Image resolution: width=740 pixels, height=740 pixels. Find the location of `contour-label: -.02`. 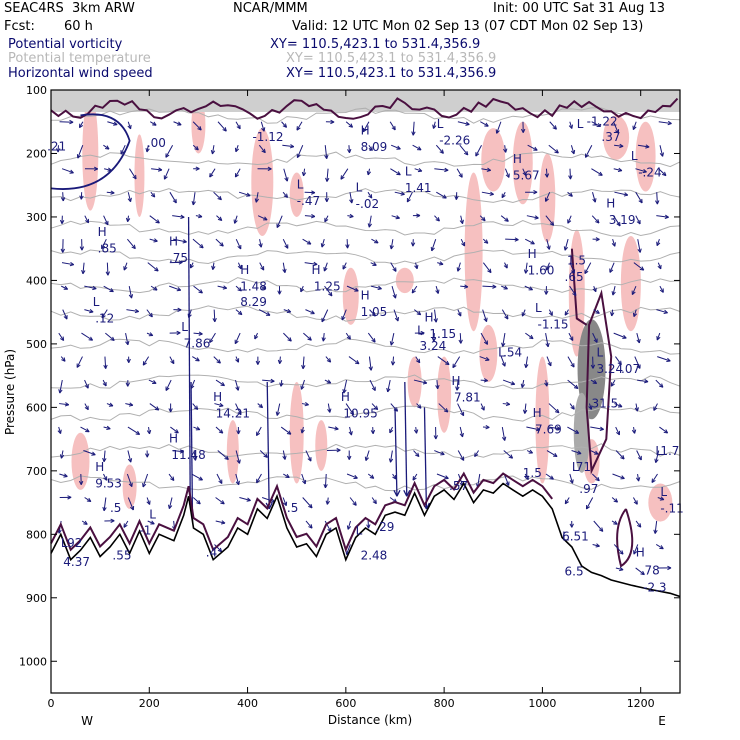

contour-label: -.02 is located at coordinates (367, 204).